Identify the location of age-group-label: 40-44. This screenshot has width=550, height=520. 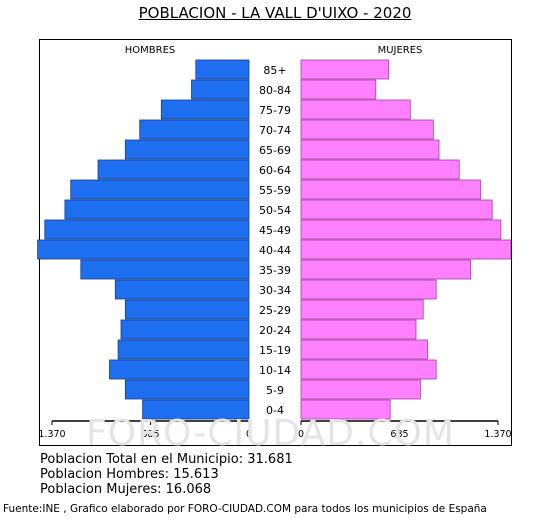
(275, 250).